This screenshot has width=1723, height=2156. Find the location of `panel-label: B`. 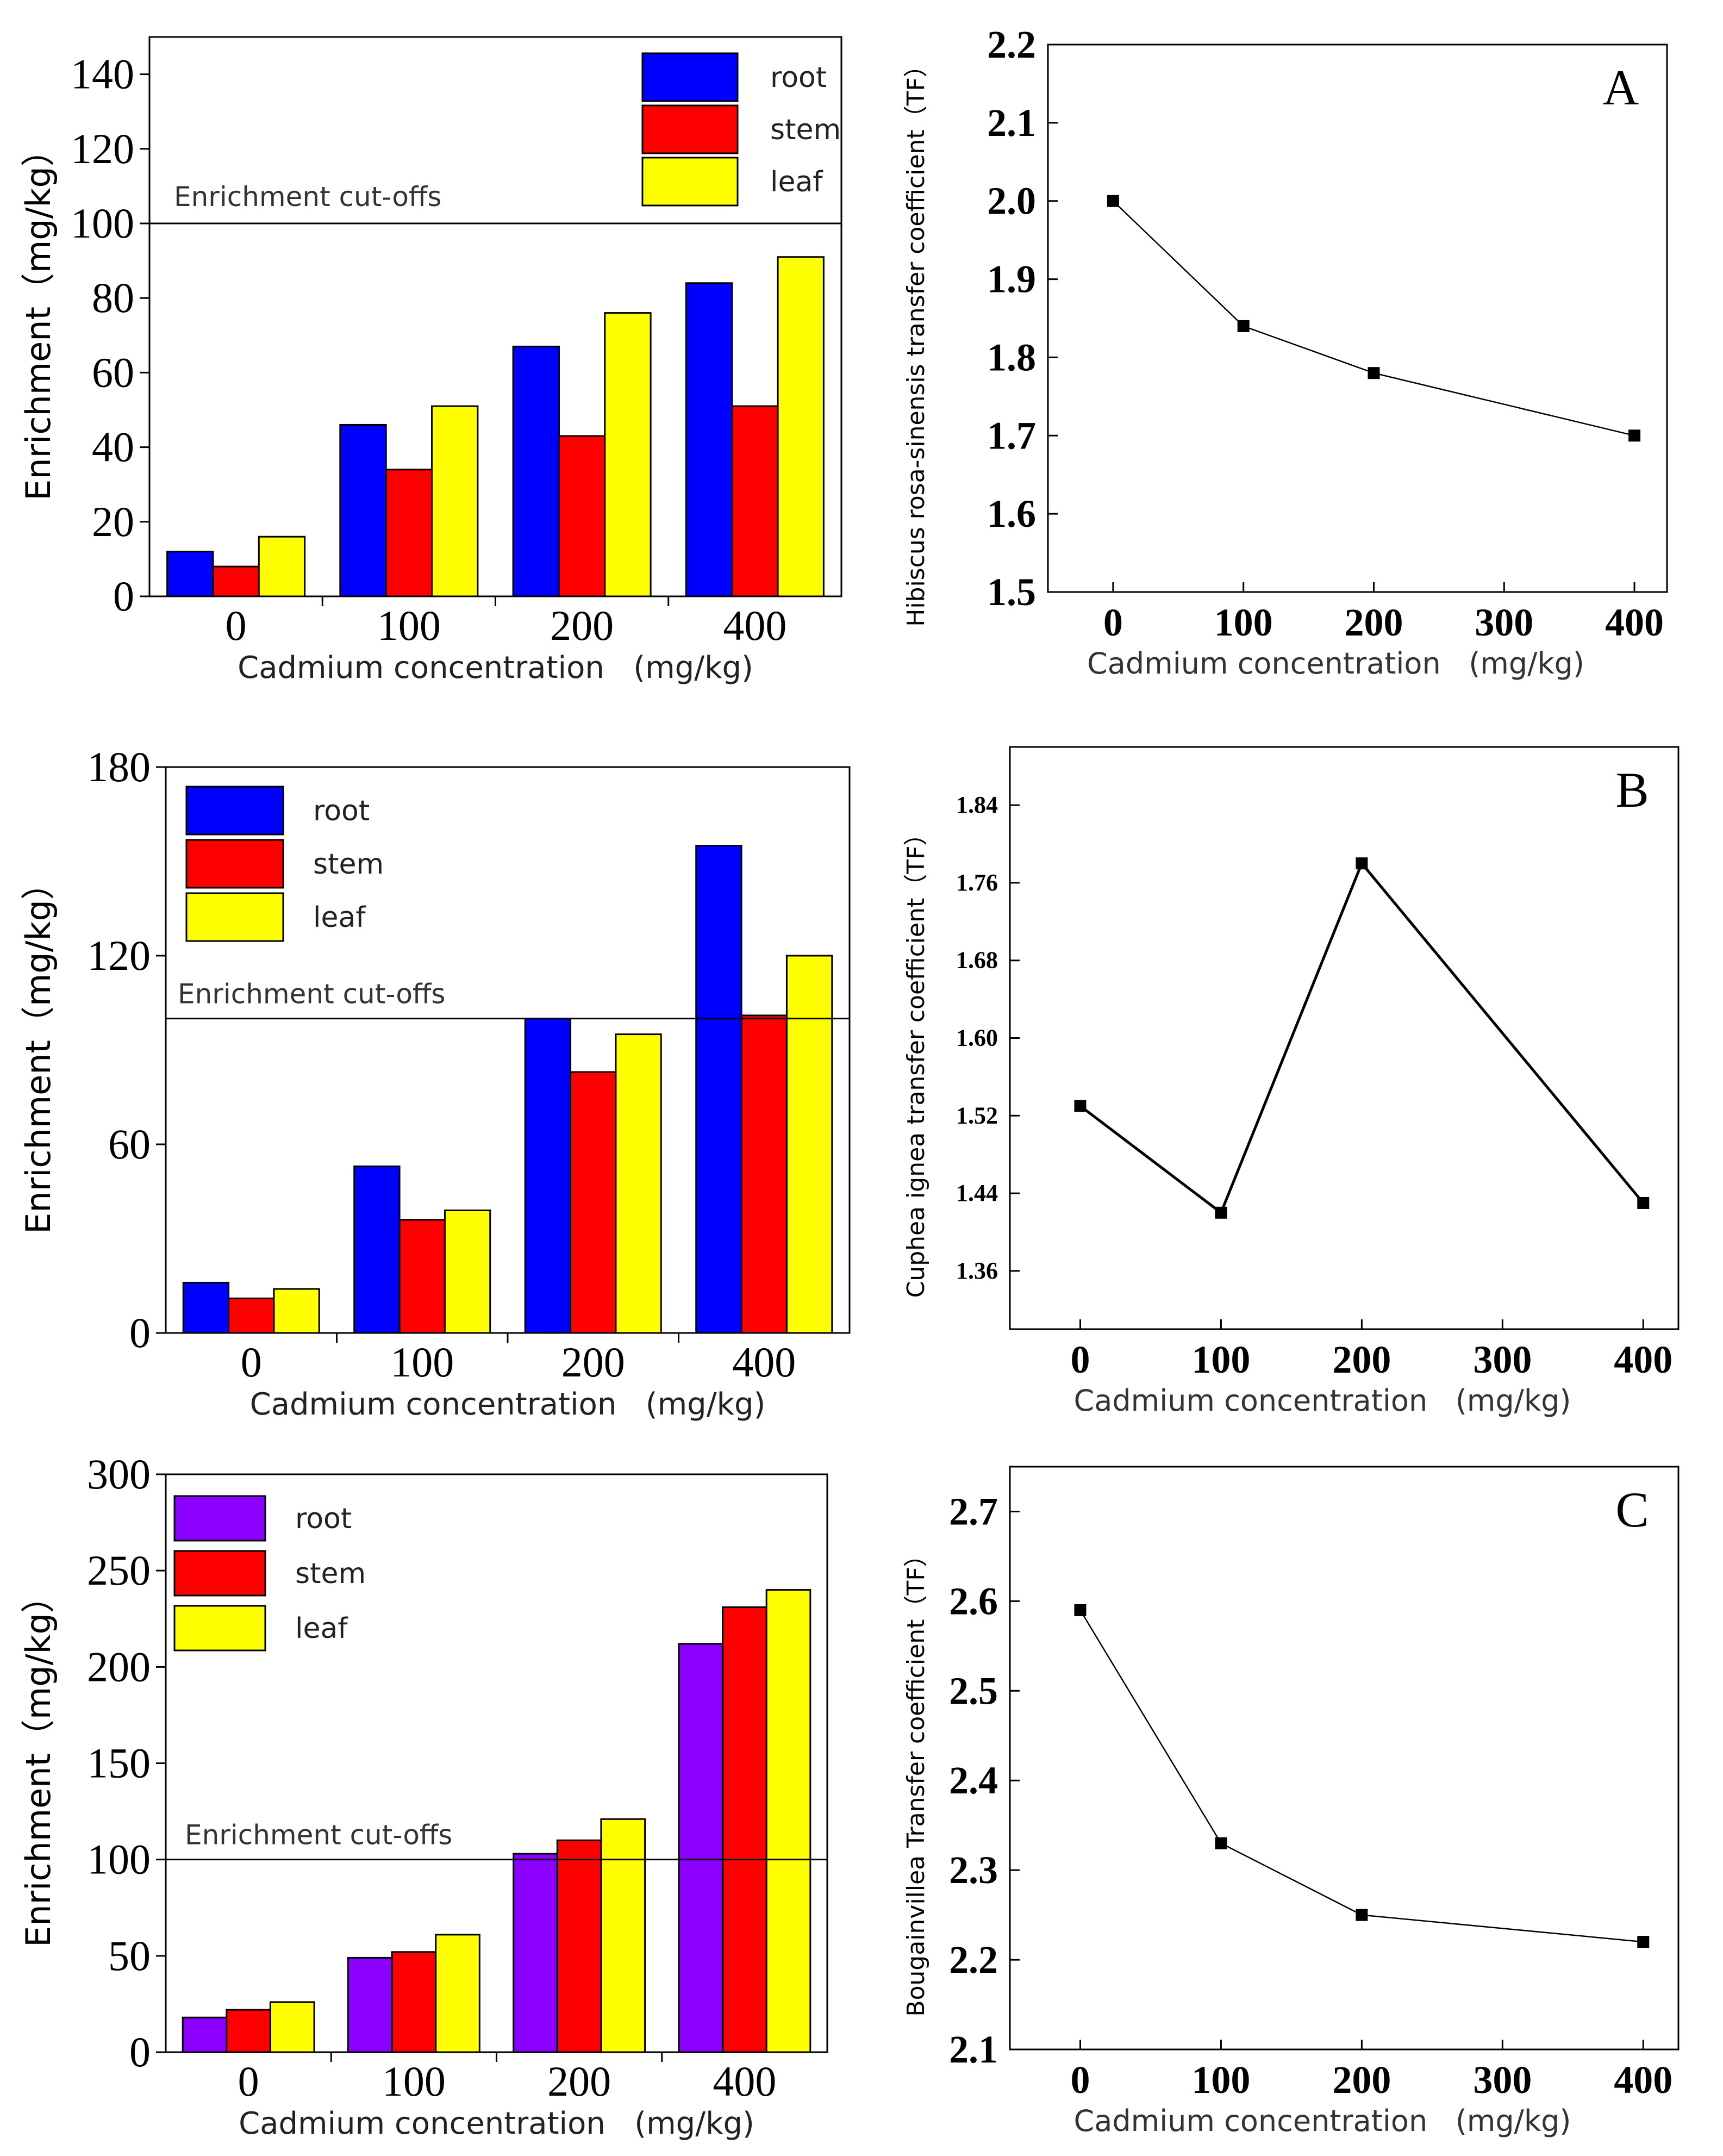

panel-label: B is located at coordinates (1632, 790).